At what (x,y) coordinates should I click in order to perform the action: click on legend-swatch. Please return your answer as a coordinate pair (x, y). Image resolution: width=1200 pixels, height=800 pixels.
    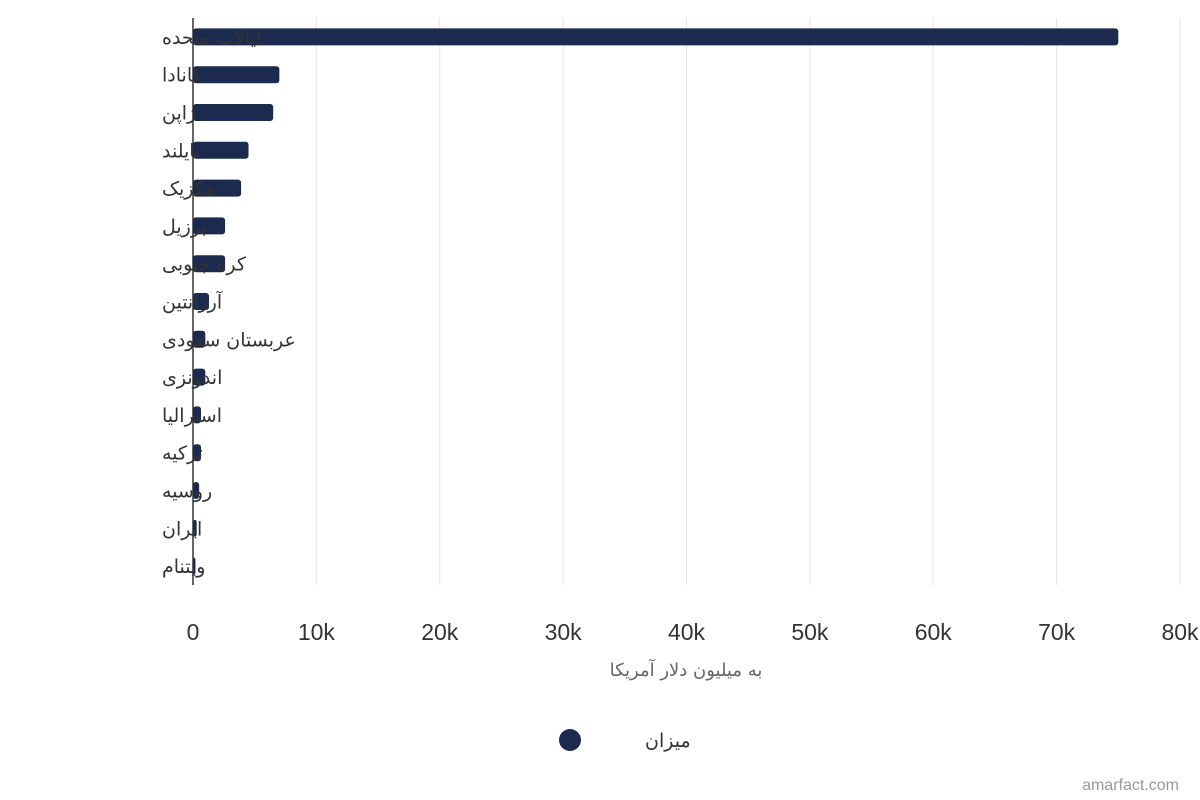
    Looking at the image, I should click on (570, 740).